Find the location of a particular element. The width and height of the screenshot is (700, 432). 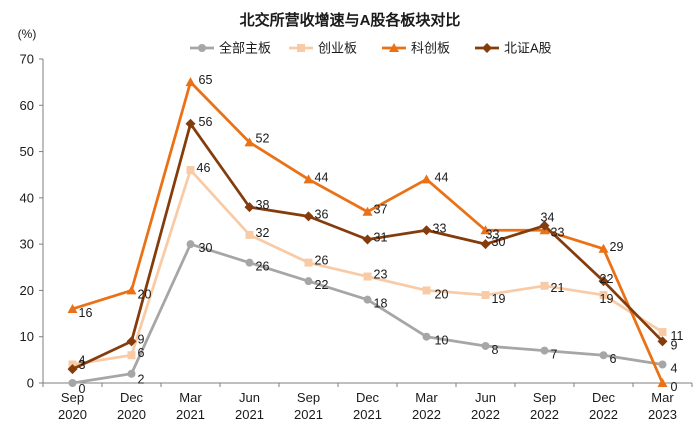

data-label: 9 is located at coordinates (141, 339).